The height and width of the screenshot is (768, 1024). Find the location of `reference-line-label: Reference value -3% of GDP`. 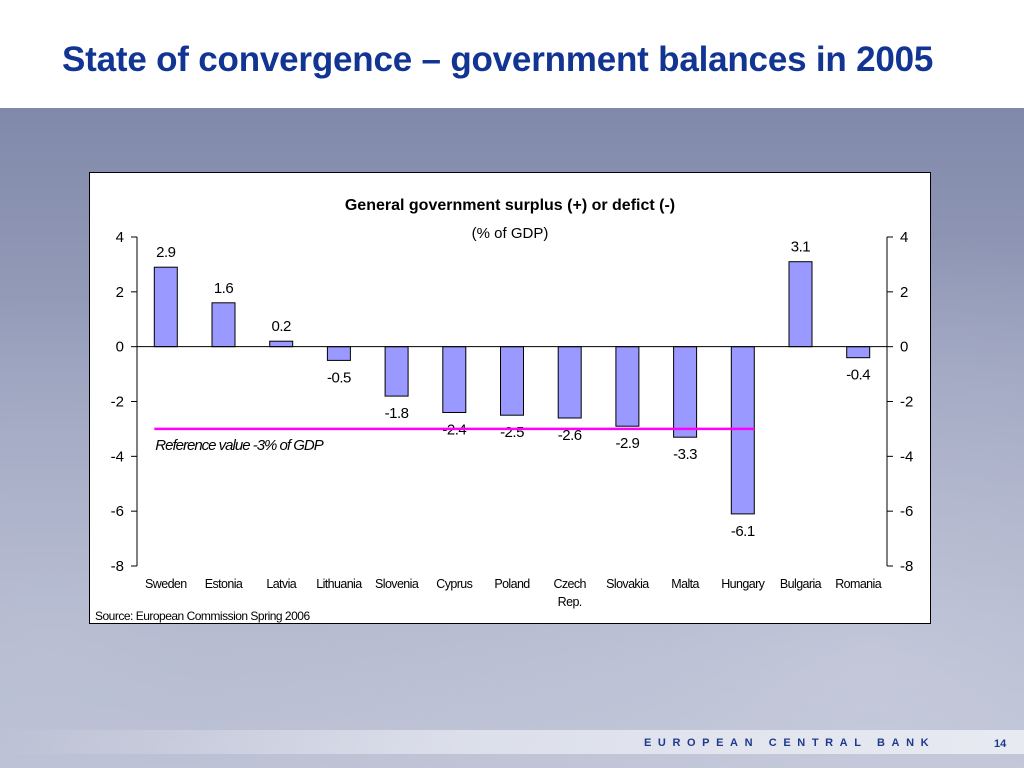

reference-line-label: Reference value -3% of GDP is located at coordinates (239, 445).